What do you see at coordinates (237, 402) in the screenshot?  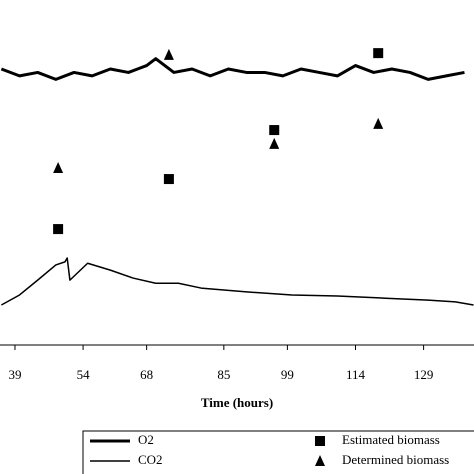 I see `x-axis-title: Time (hours)` at bounding box center [237, 402].